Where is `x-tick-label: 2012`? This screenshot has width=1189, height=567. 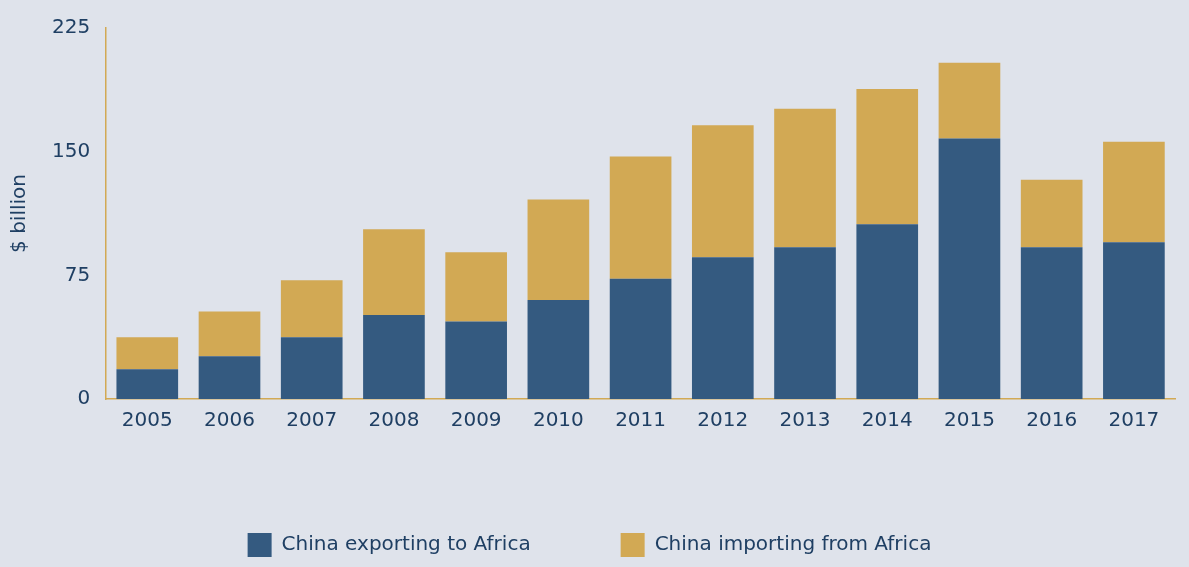 x-tick-label: 2012 is located at coordinates (723, 419).